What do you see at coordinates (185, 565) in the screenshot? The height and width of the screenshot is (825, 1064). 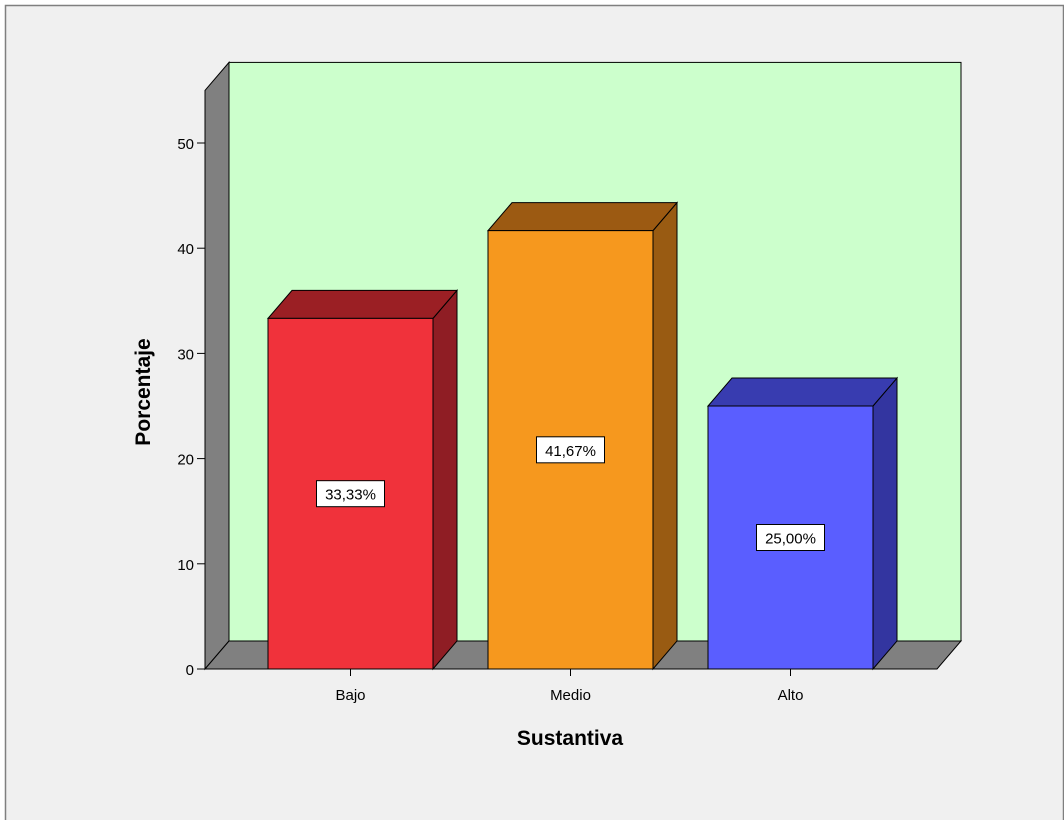 I see `y-tick-label: 10` at bounding box center [185, 565].